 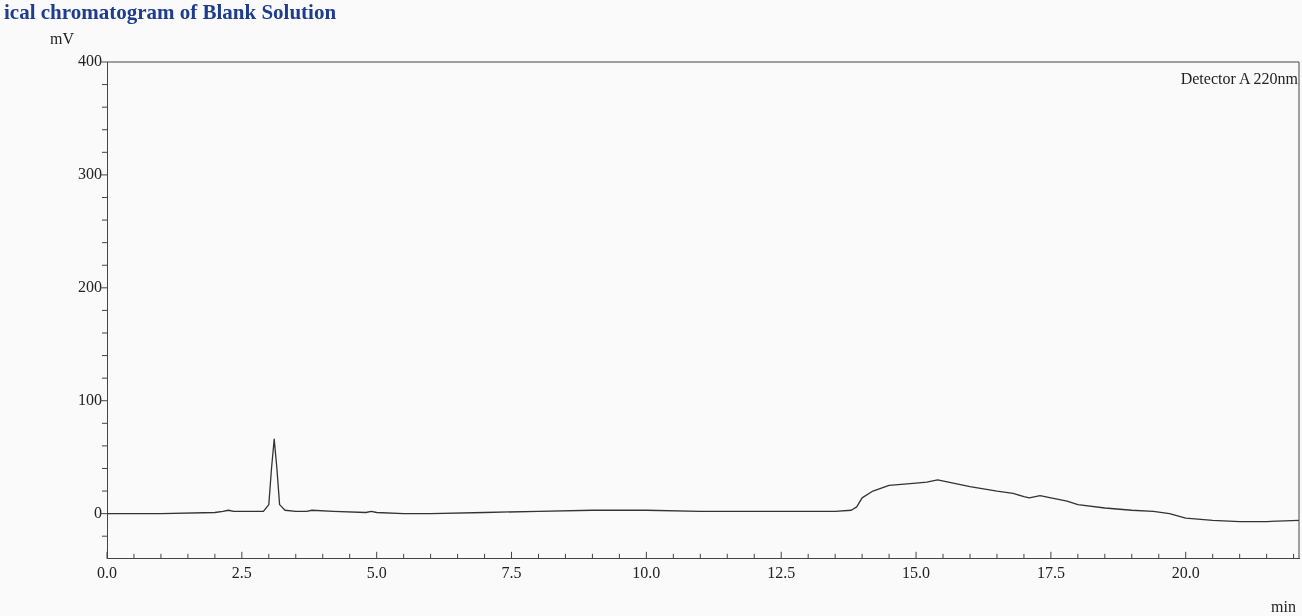 I want to click on y-tick-label: 100, so click(x=90, y=399).